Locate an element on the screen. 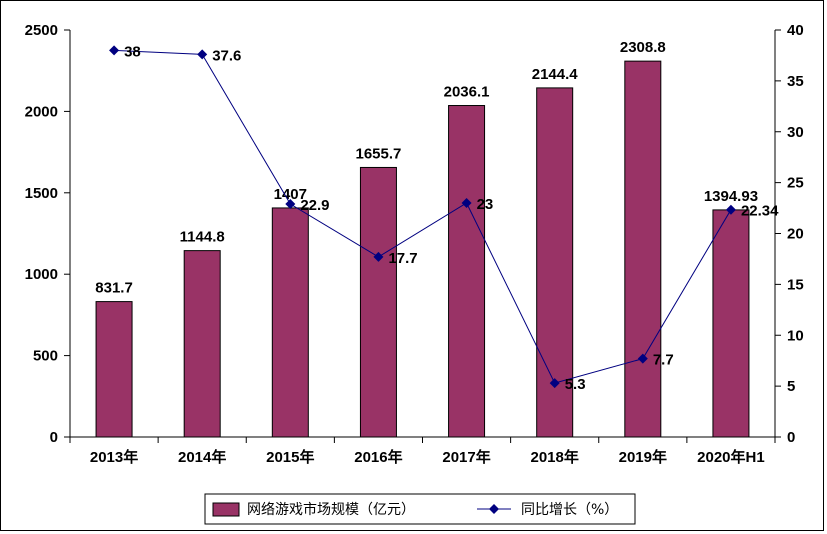 This screenshot has height=534, width=827. bar-value-label: 1394.93 is located at coordinates (731, 196).